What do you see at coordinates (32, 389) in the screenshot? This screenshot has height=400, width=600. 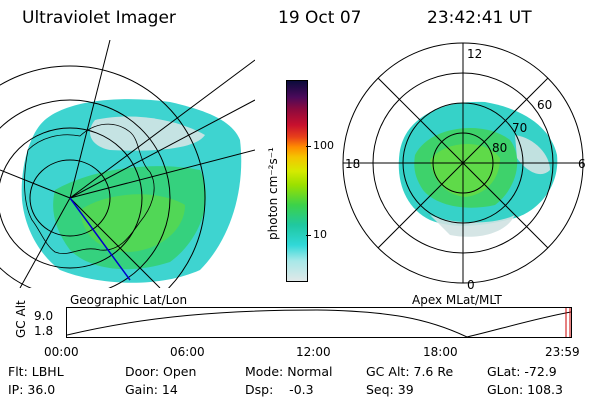 I see `status-ip: IP: 36.0` at bounding box center [32, 389].